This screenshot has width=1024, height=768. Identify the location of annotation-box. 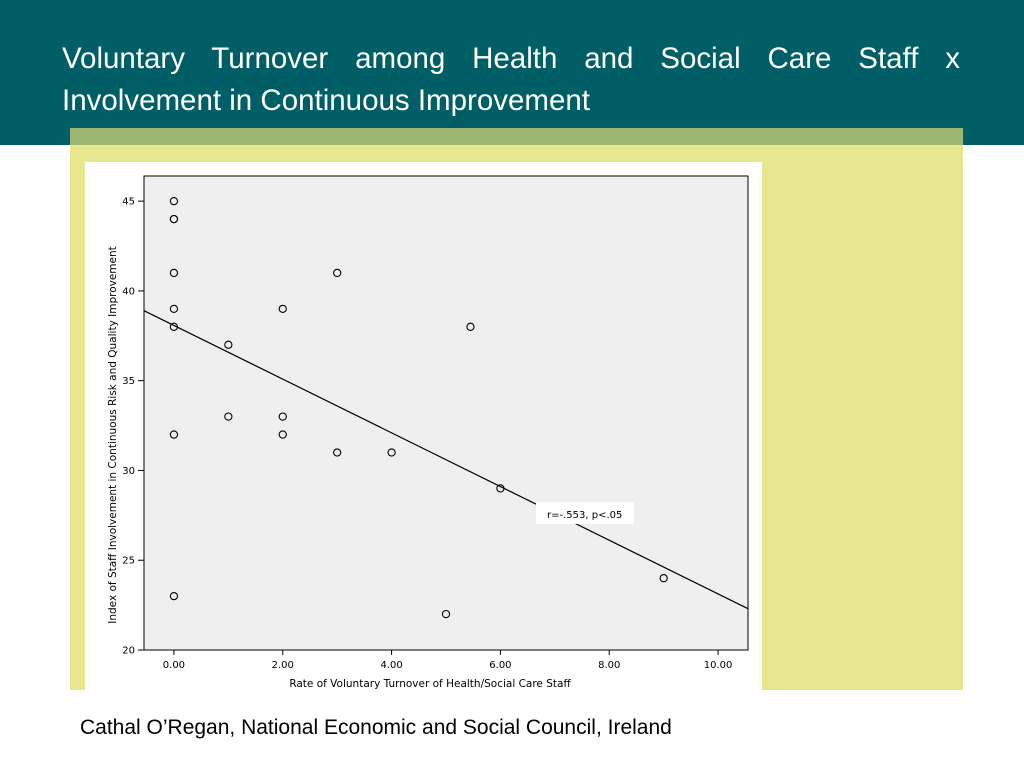
(585, 513).